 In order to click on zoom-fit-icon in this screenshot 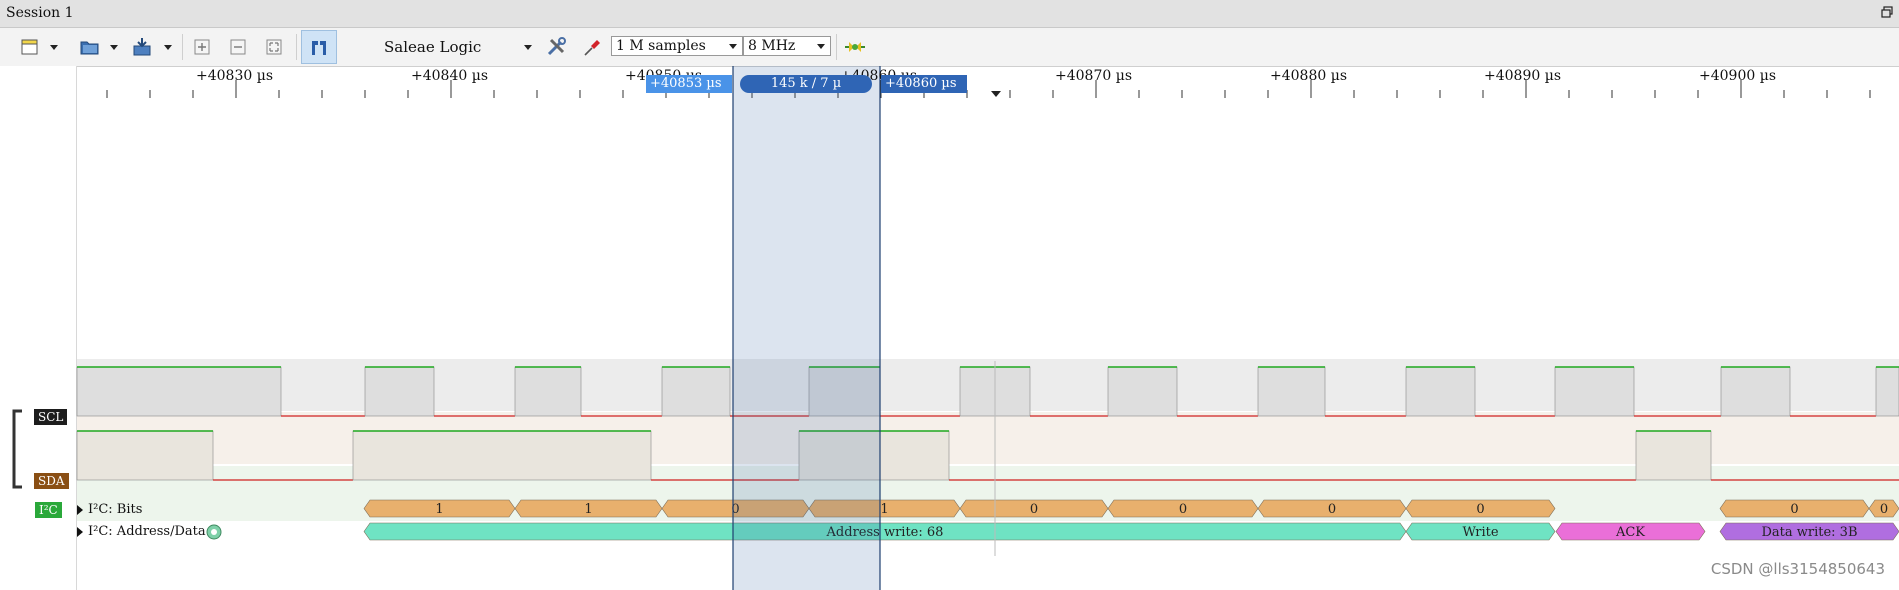, I will do `click(274, 47)`.